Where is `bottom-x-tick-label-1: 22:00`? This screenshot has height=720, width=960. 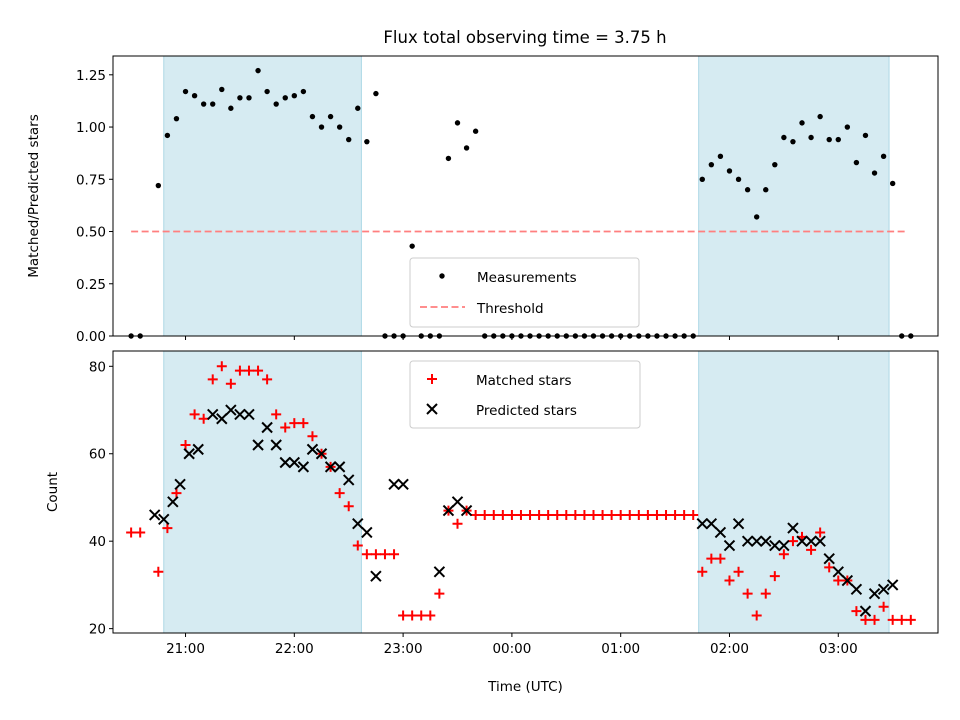 bottom-x-tick-label-1: 22:00 is located at coordinates (294, 649).